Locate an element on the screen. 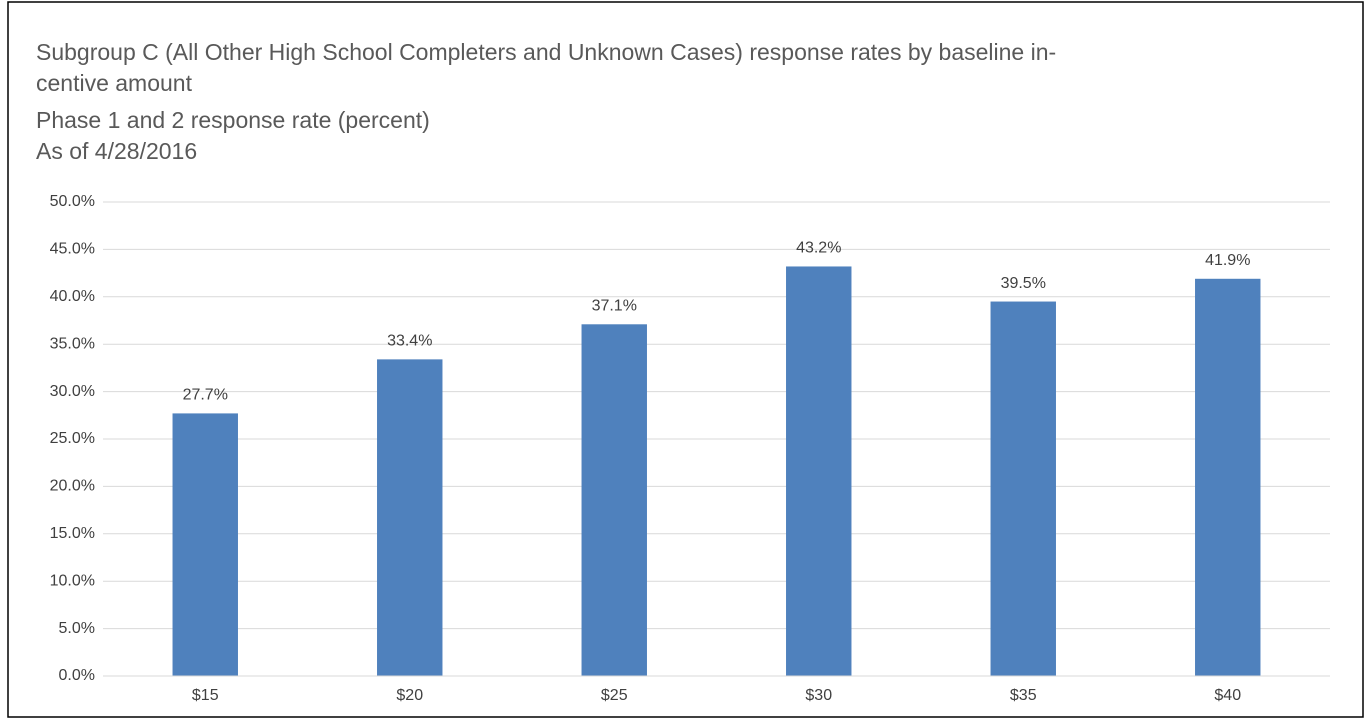  y-tick-label: 20.0% is located at coordinates (72, 486).